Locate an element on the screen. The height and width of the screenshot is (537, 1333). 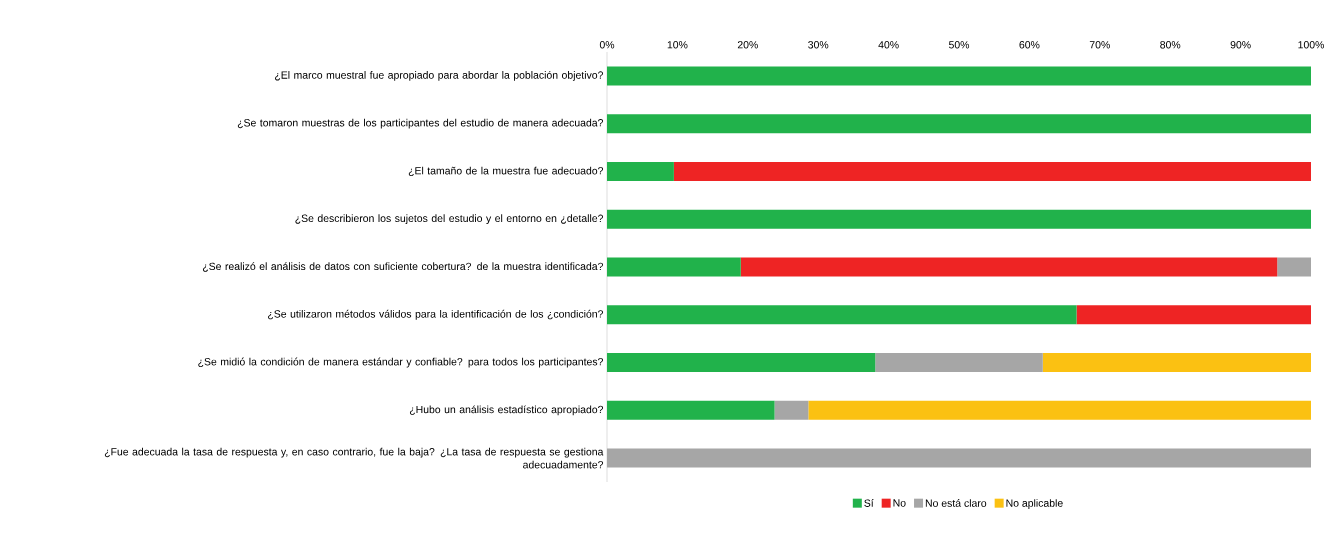
y-tick-label: ¿Se midió la condición de manera estándar y confiable? para todos los participantes? is located at coordinates (401, 362).